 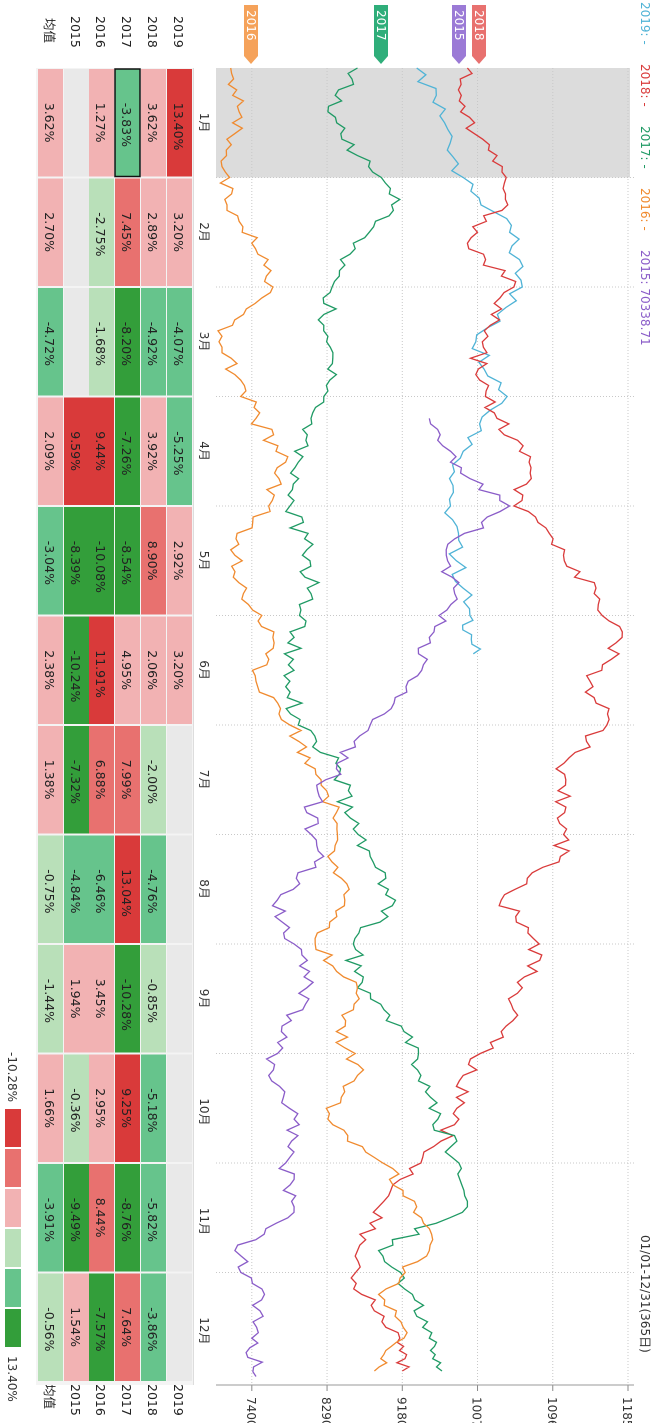 What do you see at coordinates (50, 670) in the screenshot?
I see `table-cell: 2.38%` at bounding box center [50, 670].